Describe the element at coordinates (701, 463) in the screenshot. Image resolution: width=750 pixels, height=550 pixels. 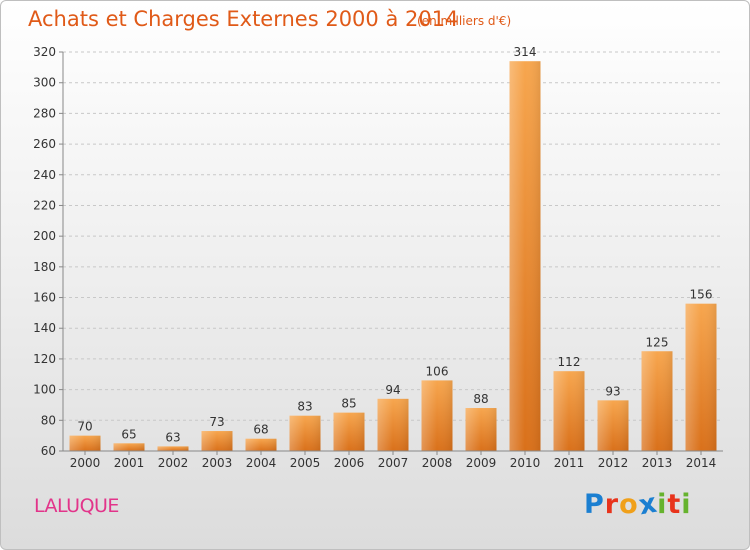
I see `x-tick-label: 2014` at that location.